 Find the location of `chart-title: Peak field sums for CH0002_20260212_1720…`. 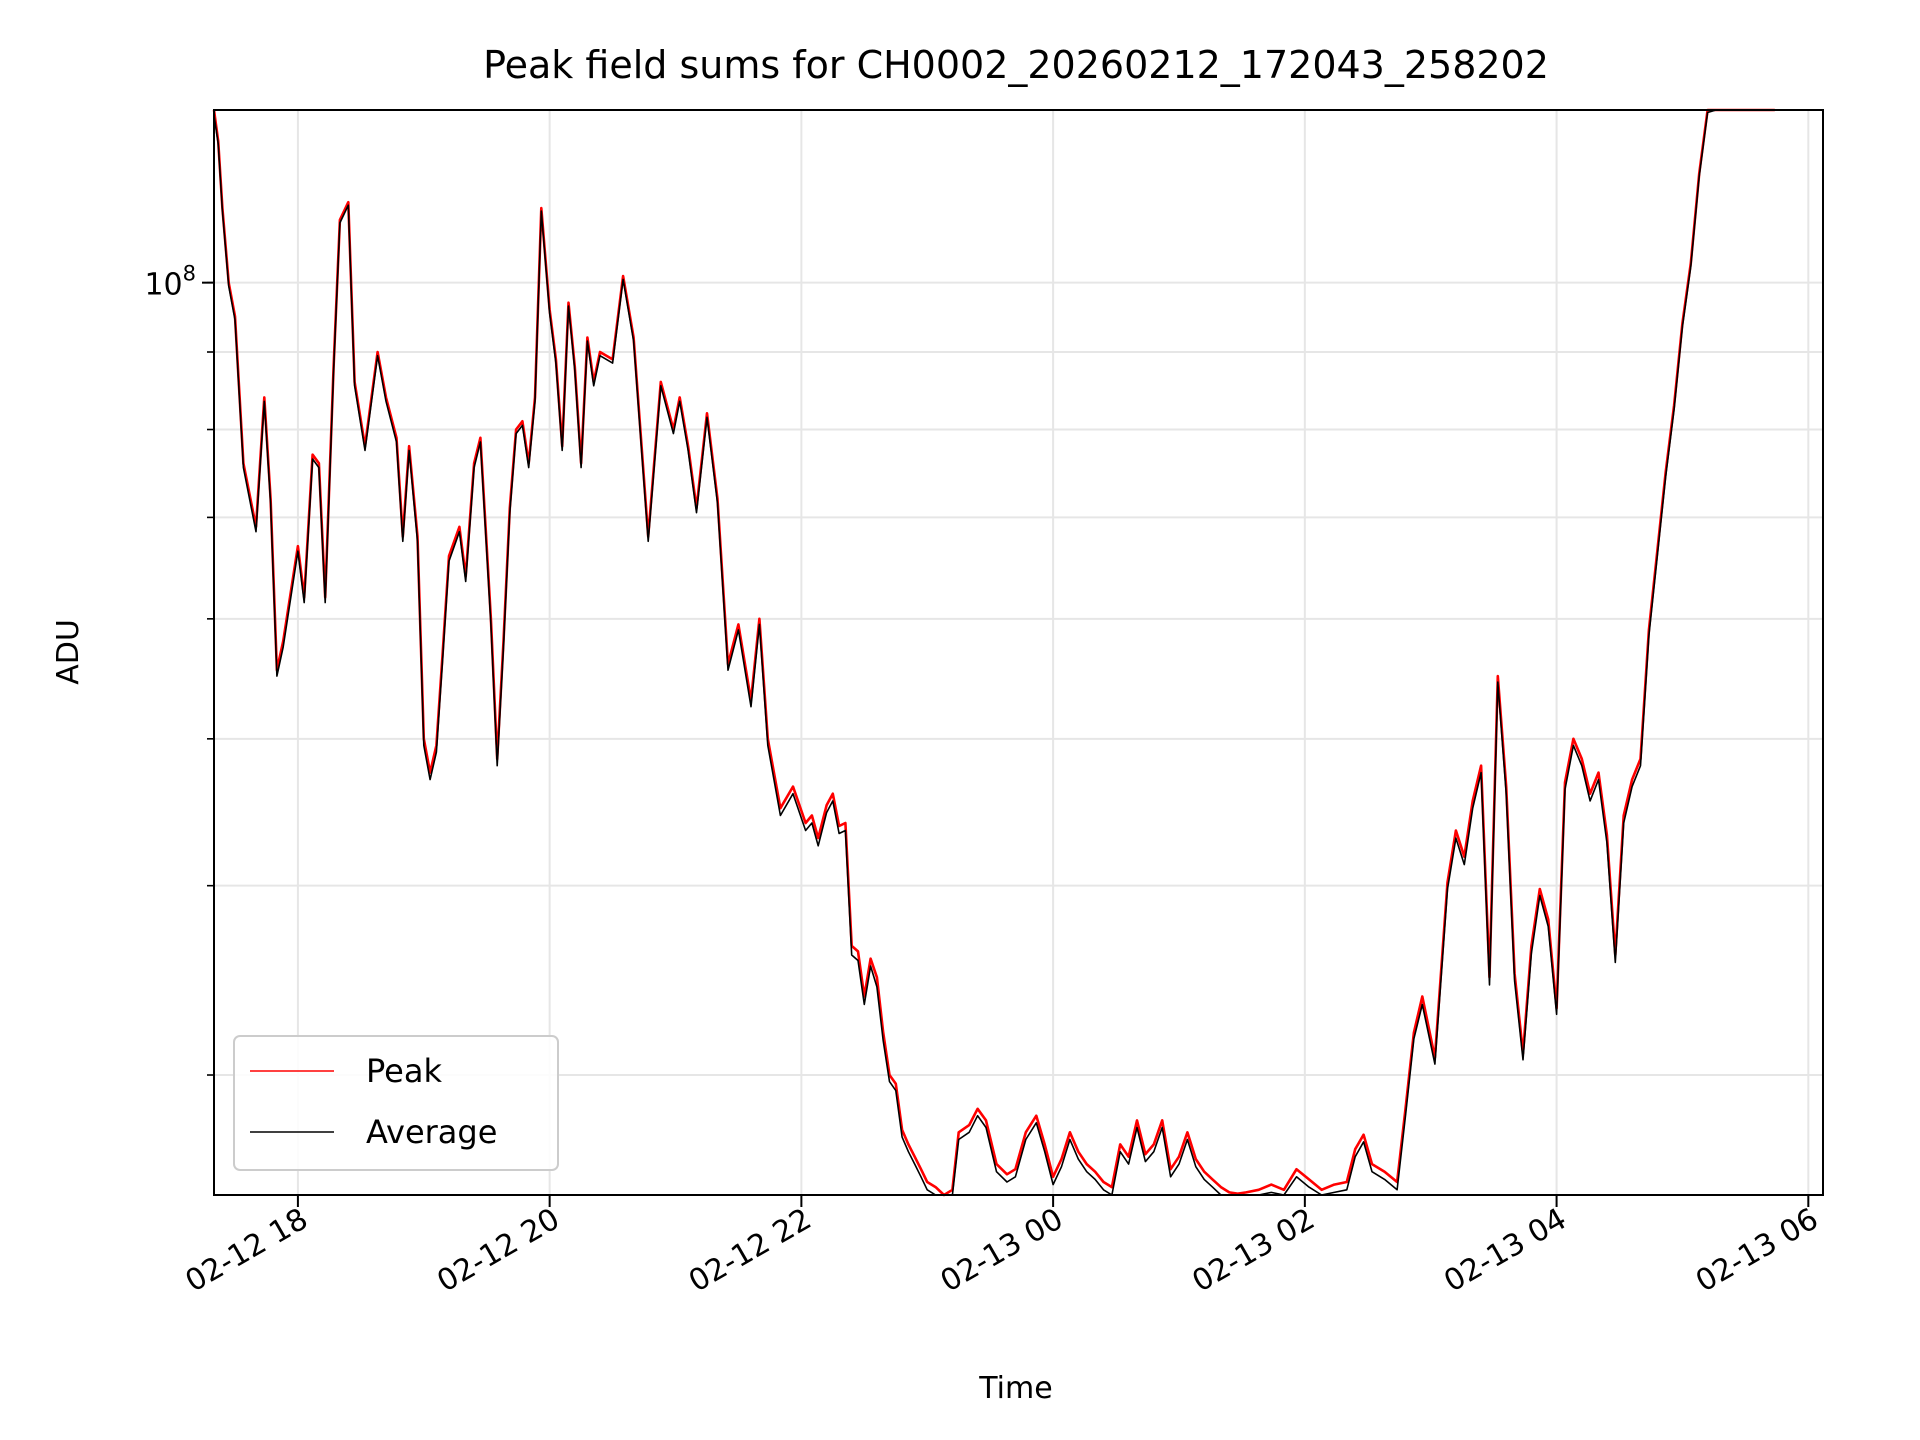

chart-title: Peak field sums for CH0002_20260212_1720… is located at coordinates (1016, 65).